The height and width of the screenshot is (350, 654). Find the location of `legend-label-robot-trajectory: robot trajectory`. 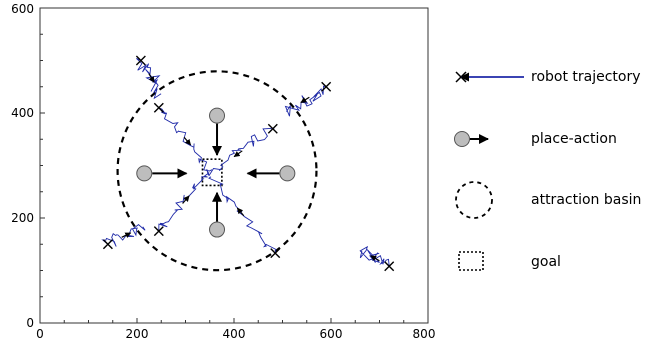

legend-label-robot-trajectory: robot trajectory is located at coordinates (586, 77).